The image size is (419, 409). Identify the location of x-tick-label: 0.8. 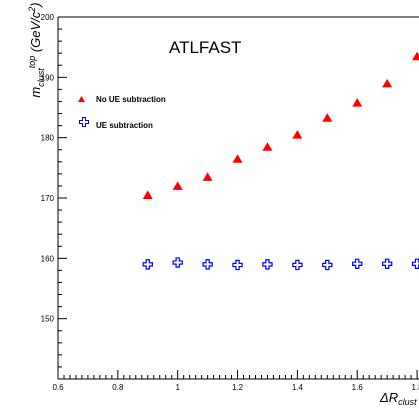
(118, 387).